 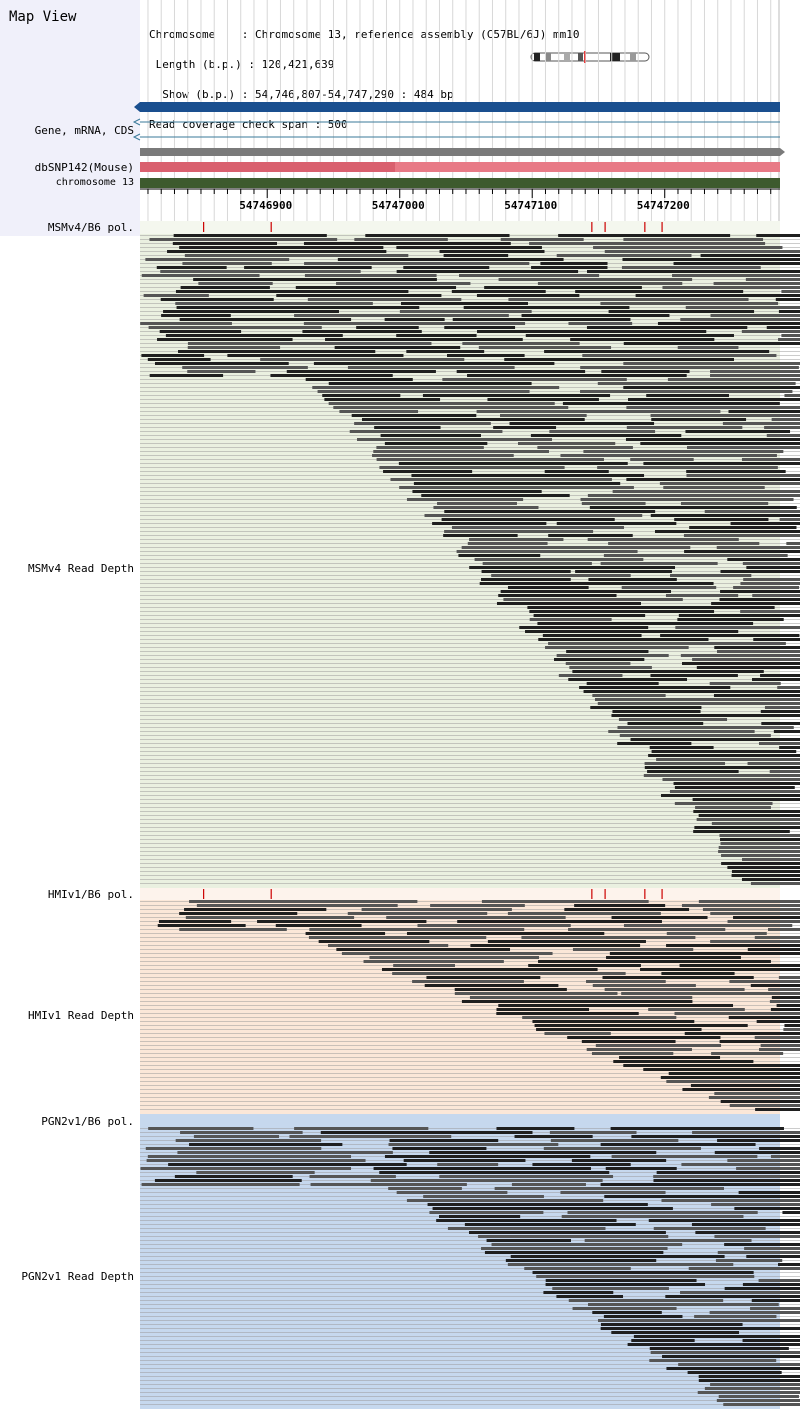 What do you see at coordinates (460, 228) in the screenshot?
I see `msm-pol-track` at bounding box center [460, 228].